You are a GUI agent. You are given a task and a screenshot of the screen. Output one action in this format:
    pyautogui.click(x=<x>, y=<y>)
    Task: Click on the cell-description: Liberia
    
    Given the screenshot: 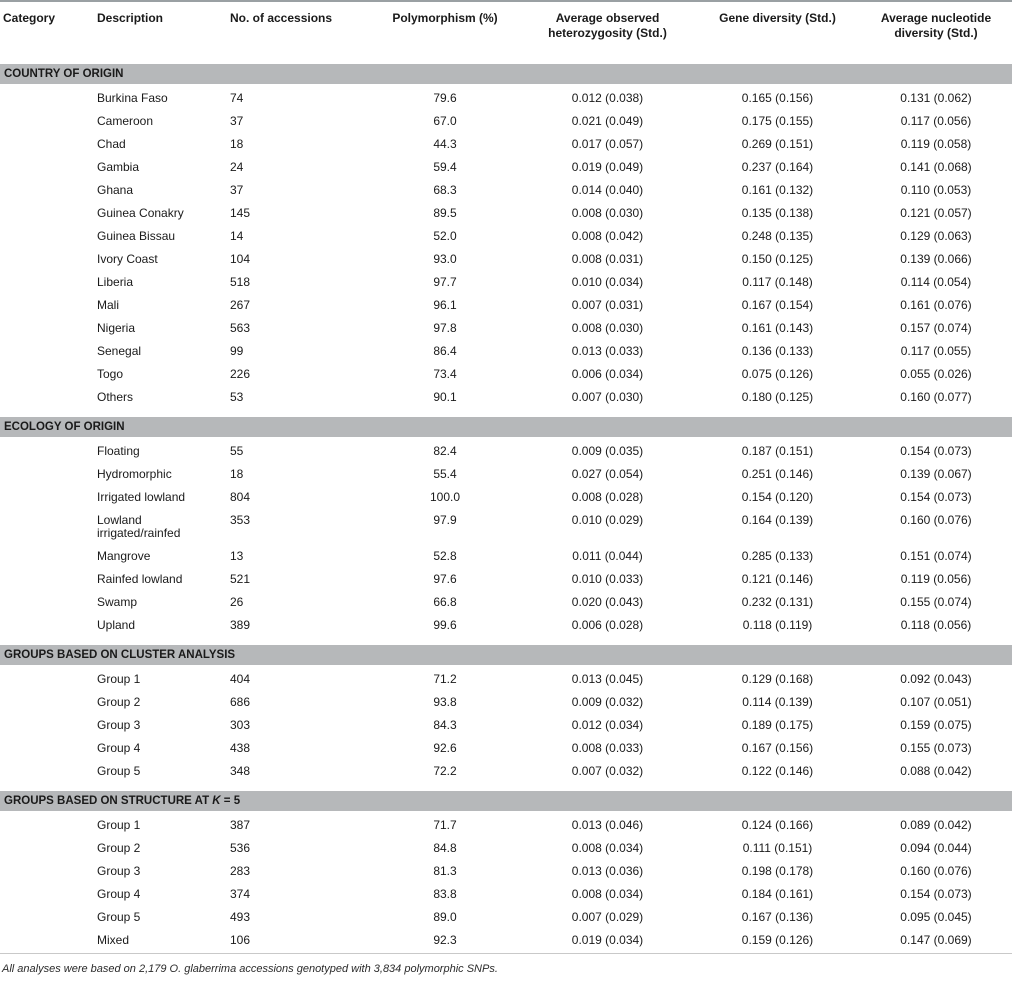 What is the action you would take?
    pyautogui.click(x=115, y=282)
    